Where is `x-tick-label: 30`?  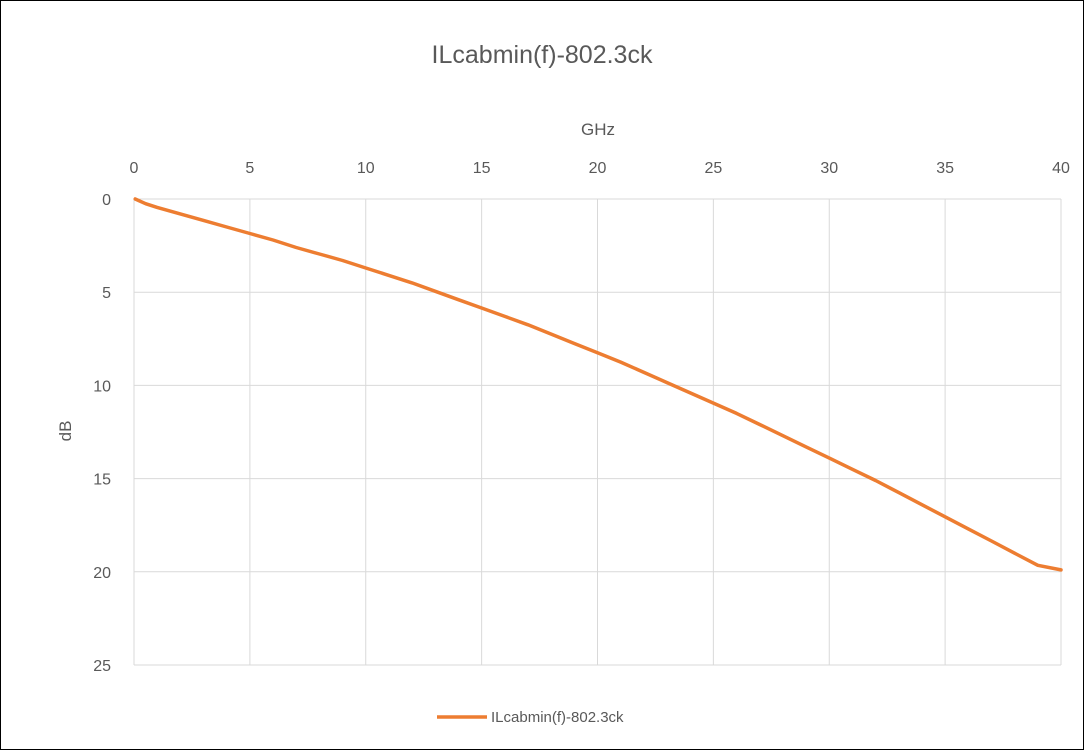
x-tick-label: 30 is located at coordinates (829, 168).